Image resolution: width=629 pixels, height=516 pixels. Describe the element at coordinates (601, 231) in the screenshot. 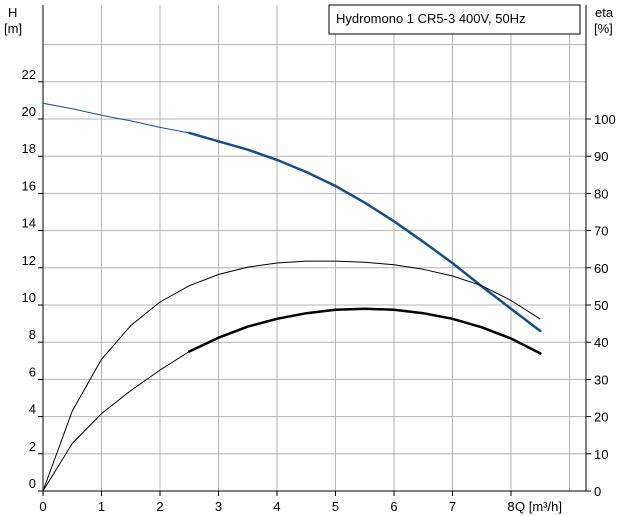

I see `y-right-tick-label: 70` at that location.